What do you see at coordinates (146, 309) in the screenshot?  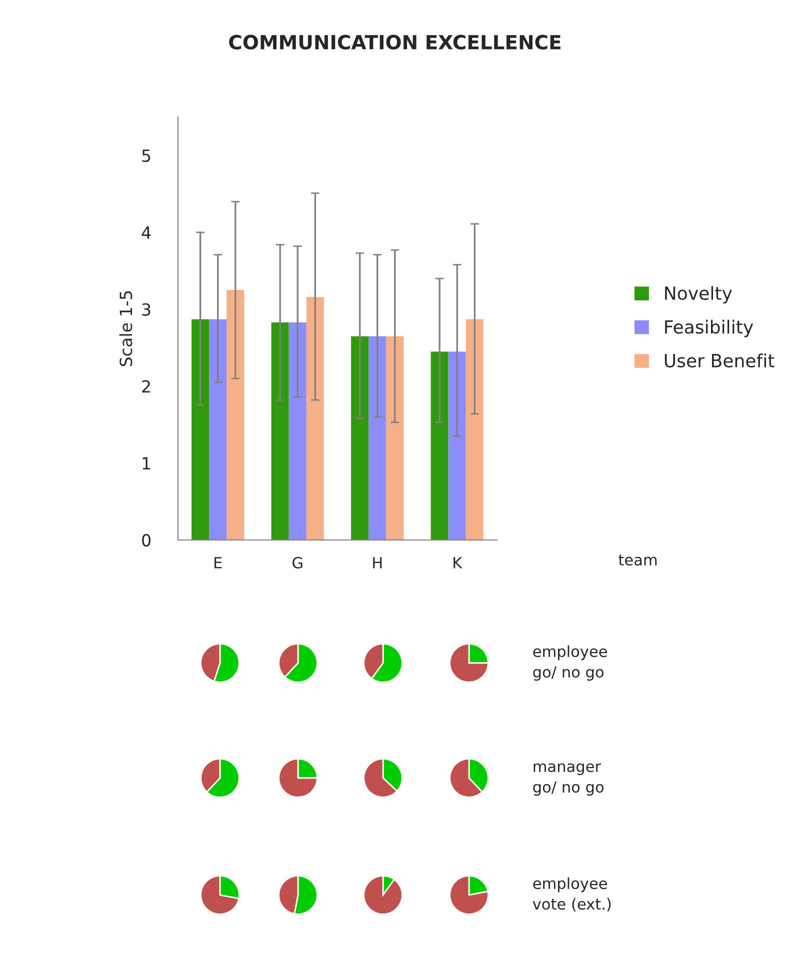 I see `y-tick-label: 3` at bounding box center [146, 309].